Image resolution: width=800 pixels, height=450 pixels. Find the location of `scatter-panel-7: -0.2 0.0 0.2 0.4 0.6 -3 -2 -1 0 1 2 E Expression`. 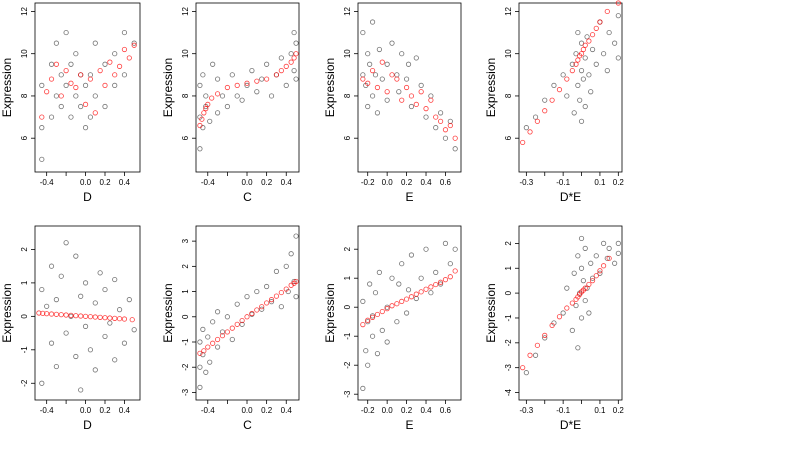

scatter-panel-7: -0.2 0.0 0.2 0.4 0.6 -3 -2 -1 0 1 2 E Expression is located at coordinates (392, 328).